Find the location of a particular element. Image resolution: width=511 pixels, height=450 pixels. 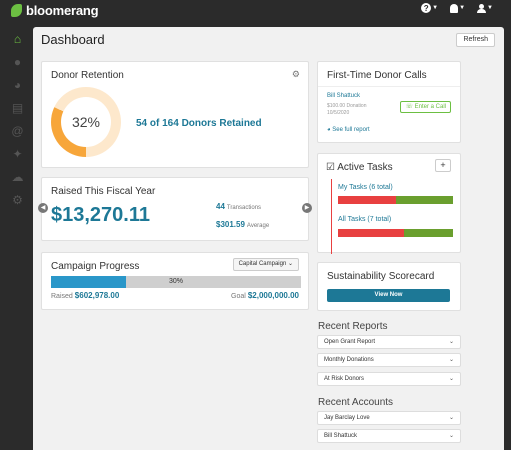

my-tasks-link: My Tasks (6 total) is located at coordinates (365, 187).